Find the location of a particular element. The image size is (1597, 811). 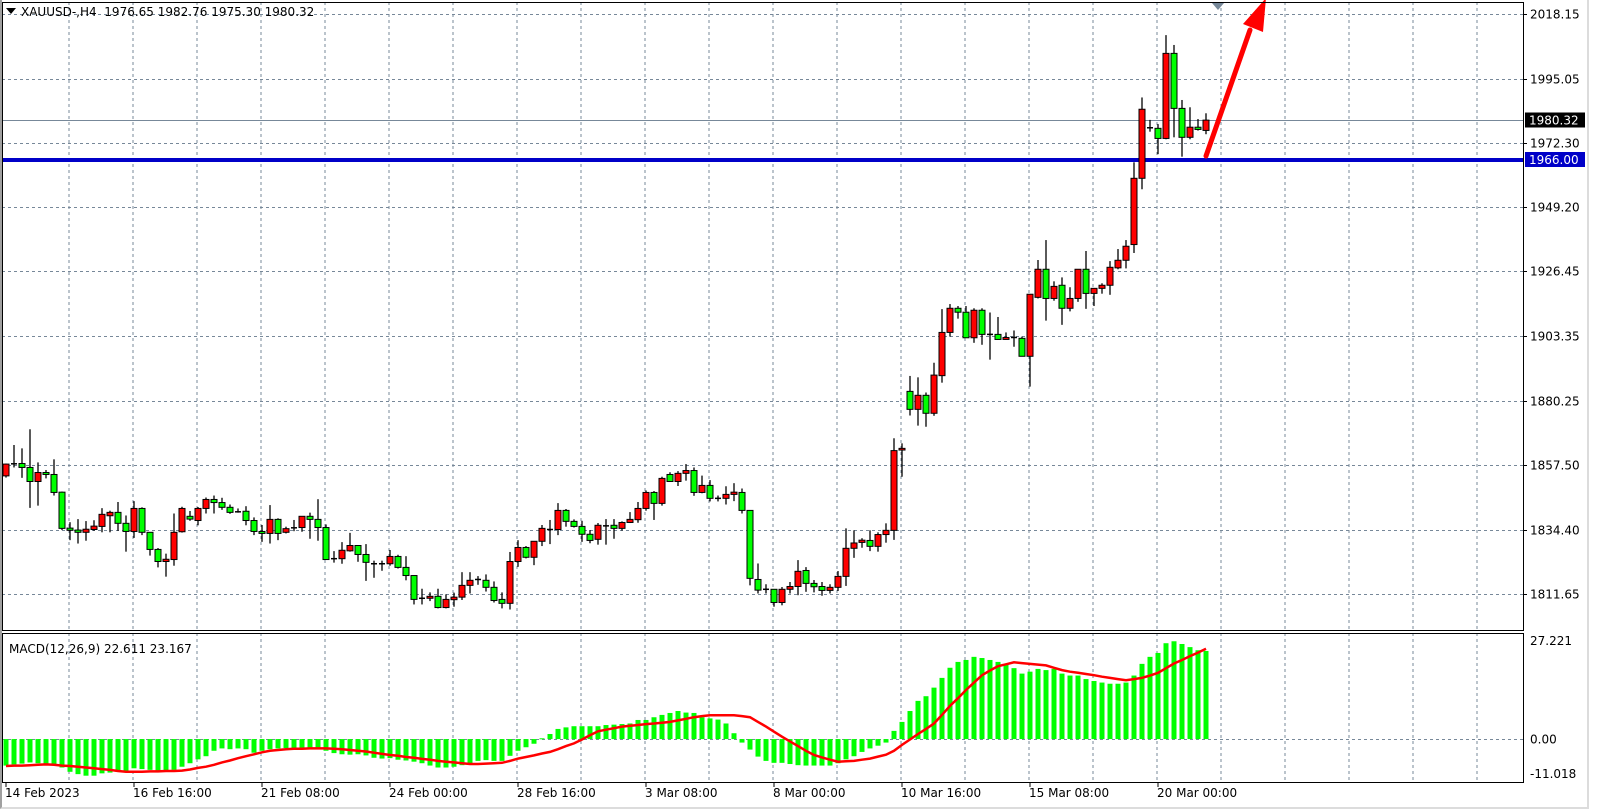

time-tick-label: 28 Feb 16:00 is located at coordinates (556, 793).